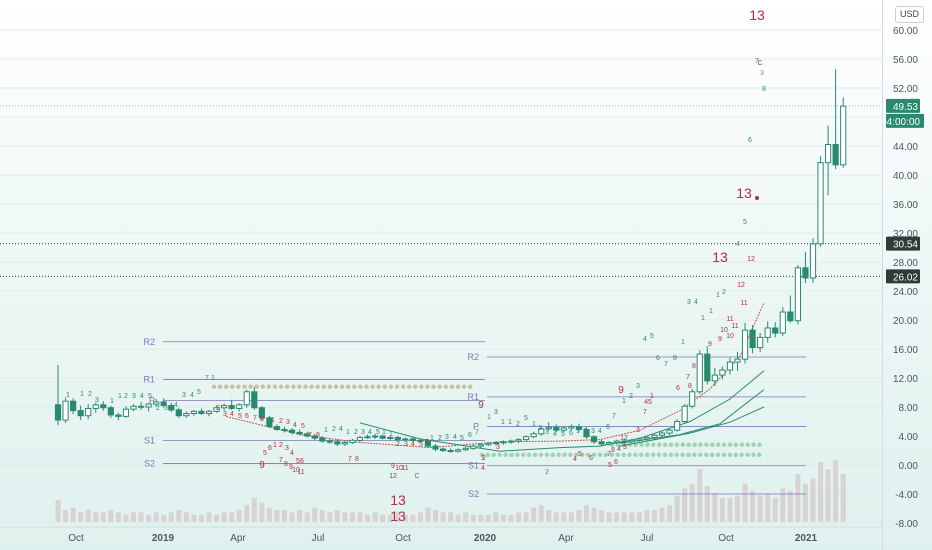 This screenshot has height=550, width=932. What do you see at coordinates (905, 277) in the screenshot?
I see `price-line-tag: 26.02` at bounding box center [905, 277].